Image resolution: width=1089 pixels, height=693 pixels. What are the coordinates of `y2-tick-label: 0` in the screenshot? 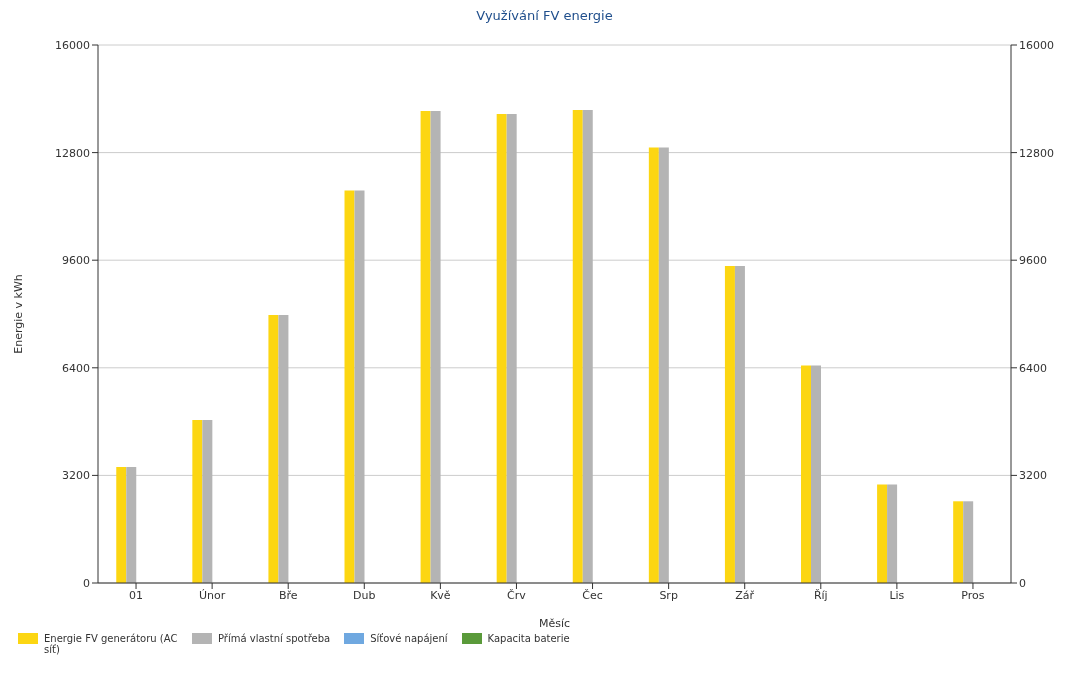 It's located at (1022, 583).